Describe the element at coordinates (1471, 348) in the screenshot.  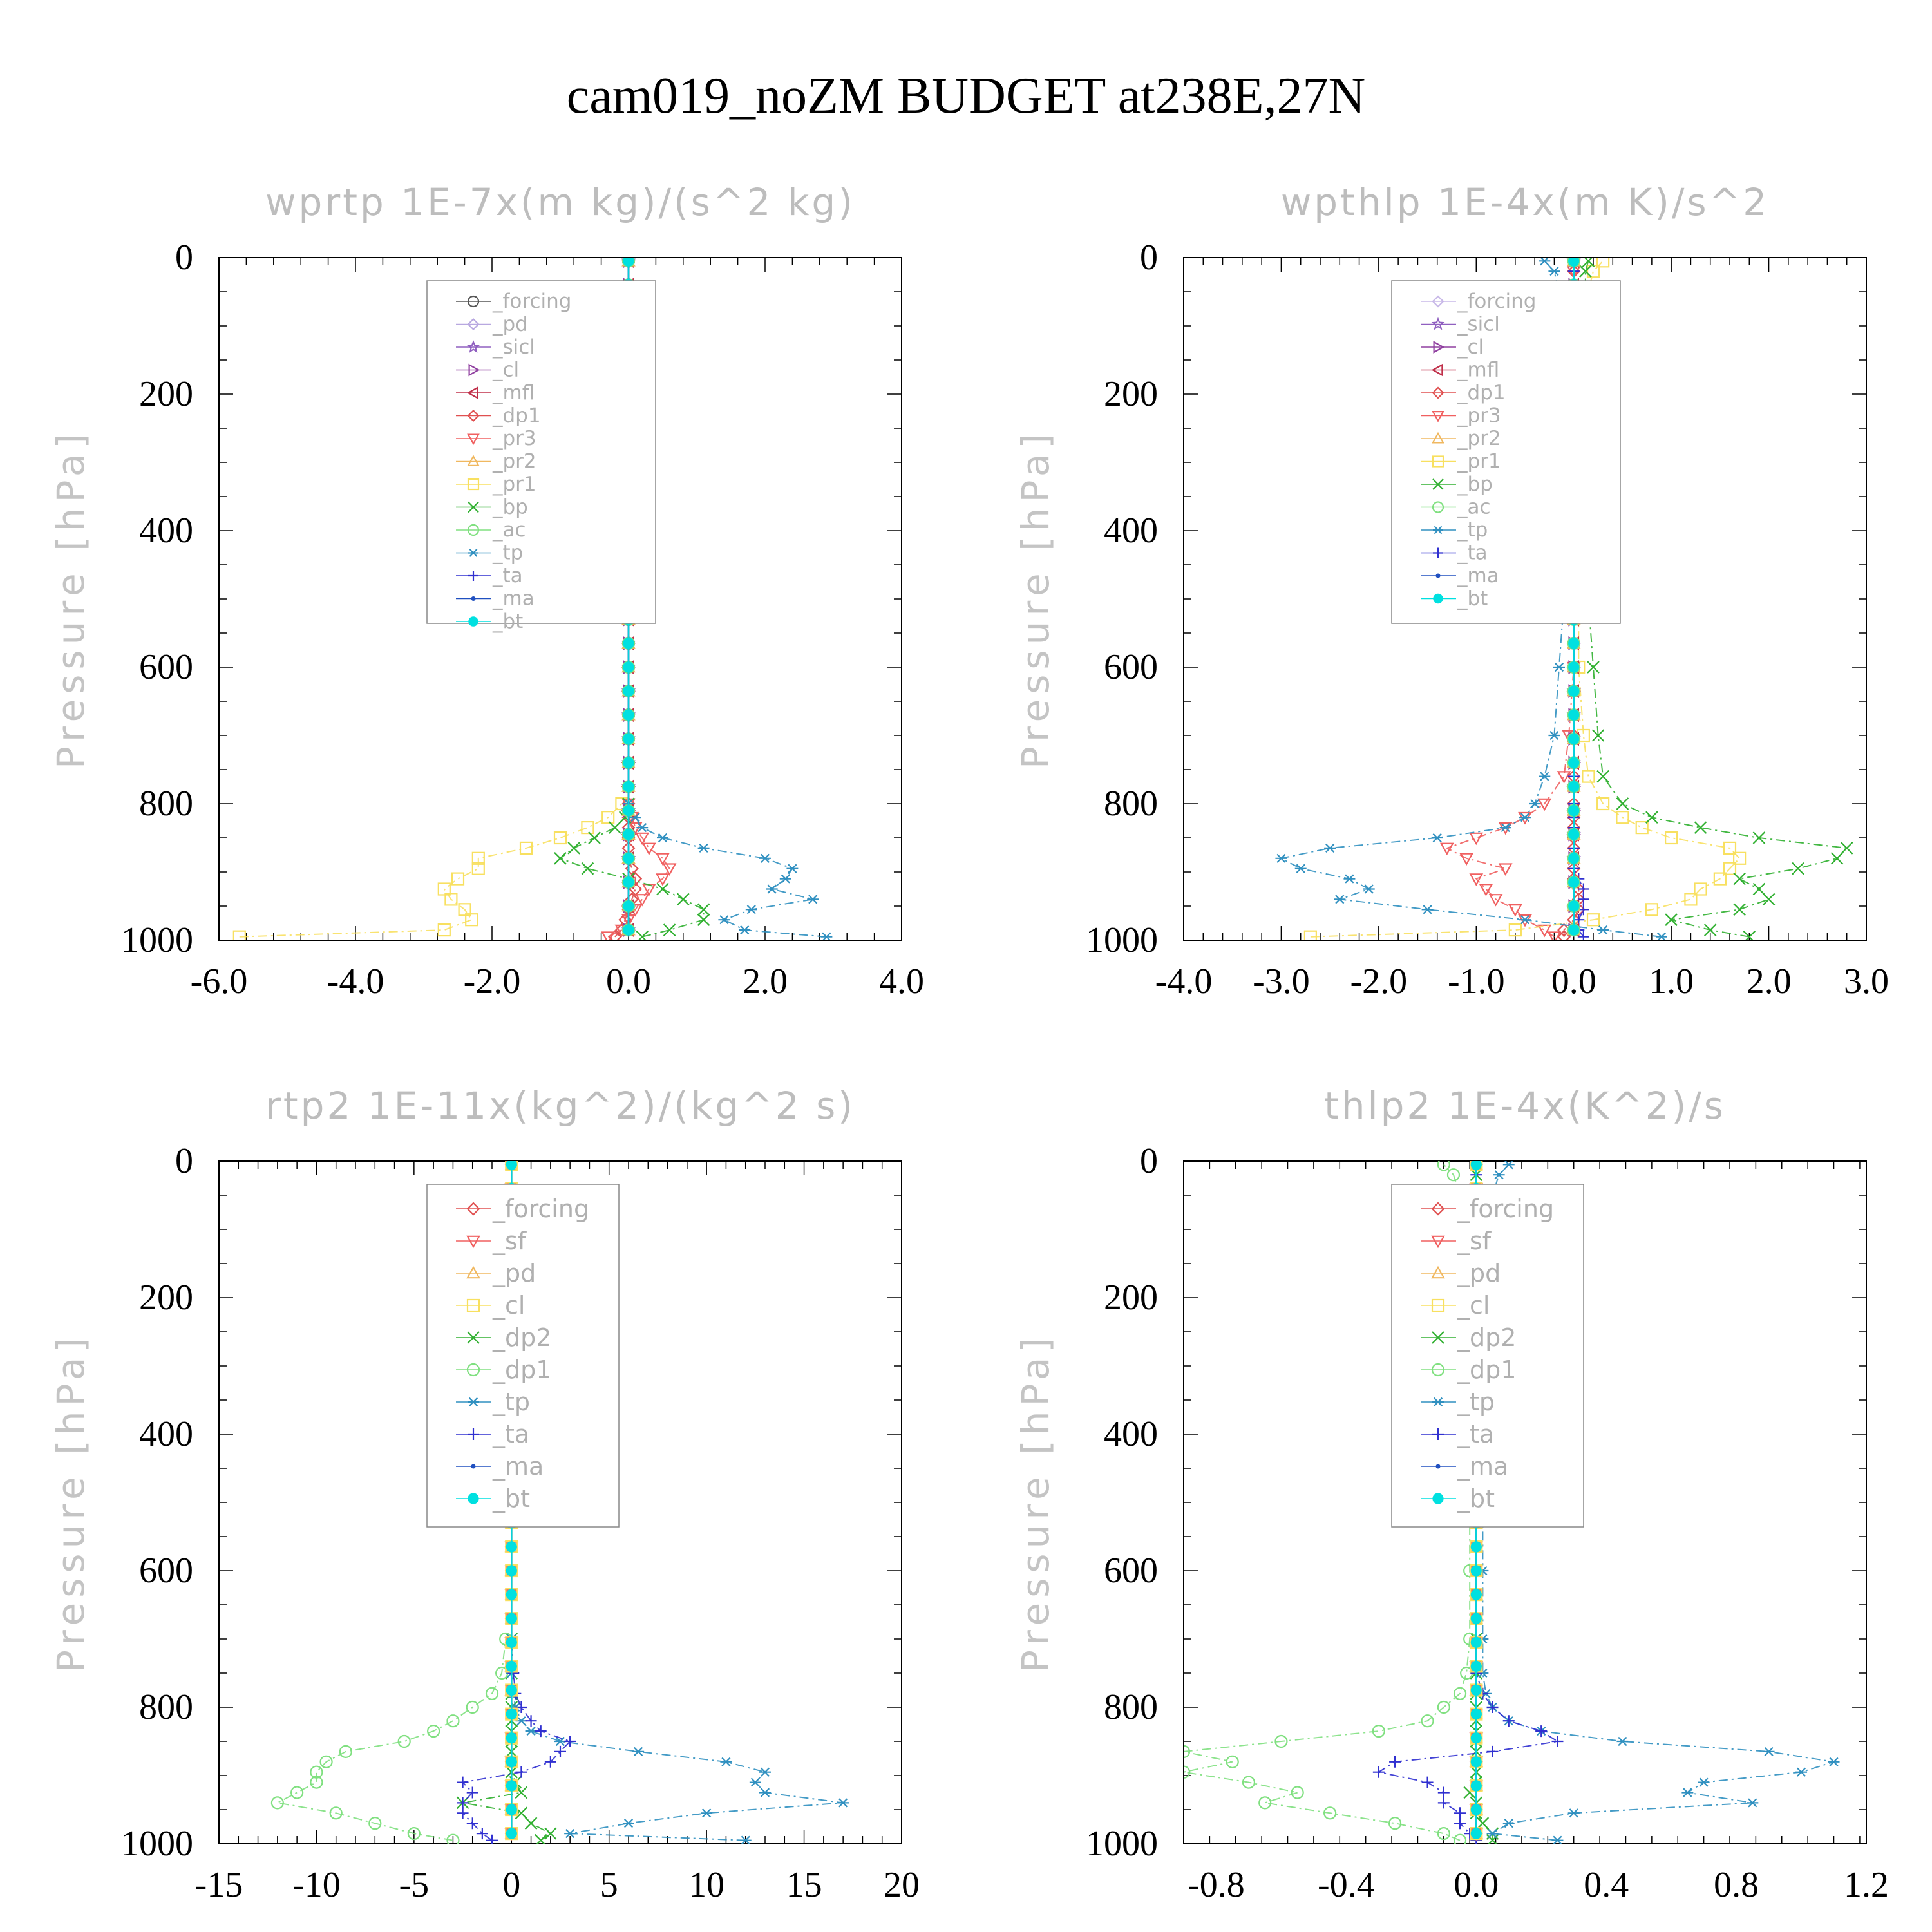
I see `legend-label: _cl` at that location.